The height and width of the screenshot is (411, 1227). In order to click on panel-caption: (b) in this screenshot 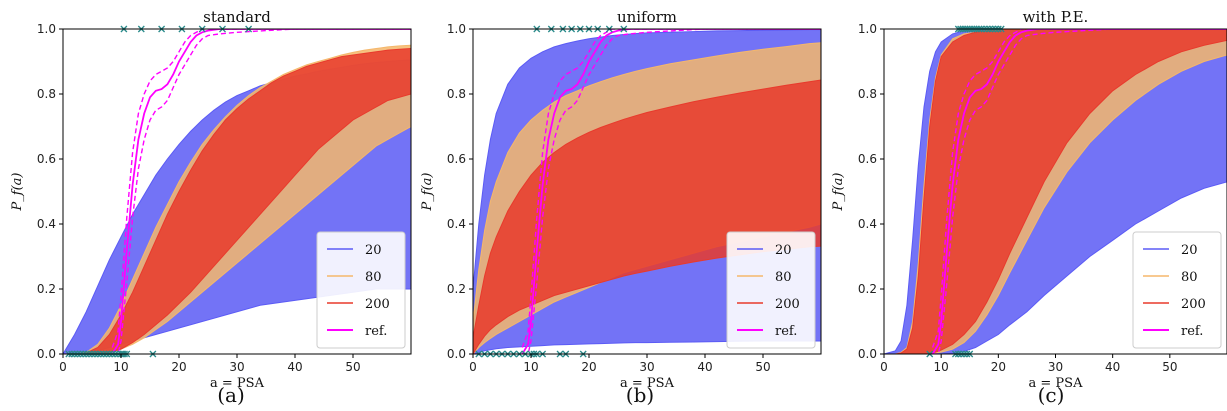, I will do `click(640, 395)`.